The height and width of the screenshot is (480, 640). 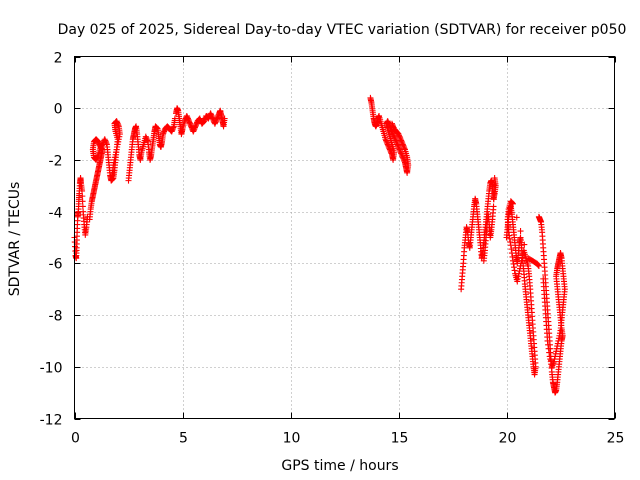 What do you see at coordinates (15, 239) in the screenshot?
I see `y-axis-label: SDTVAR / TECUs` at bounding box center [15, 239].